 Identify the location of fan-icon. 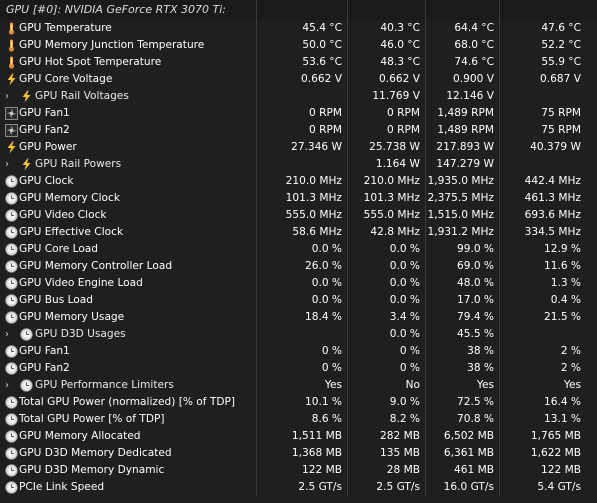
(11, 113).